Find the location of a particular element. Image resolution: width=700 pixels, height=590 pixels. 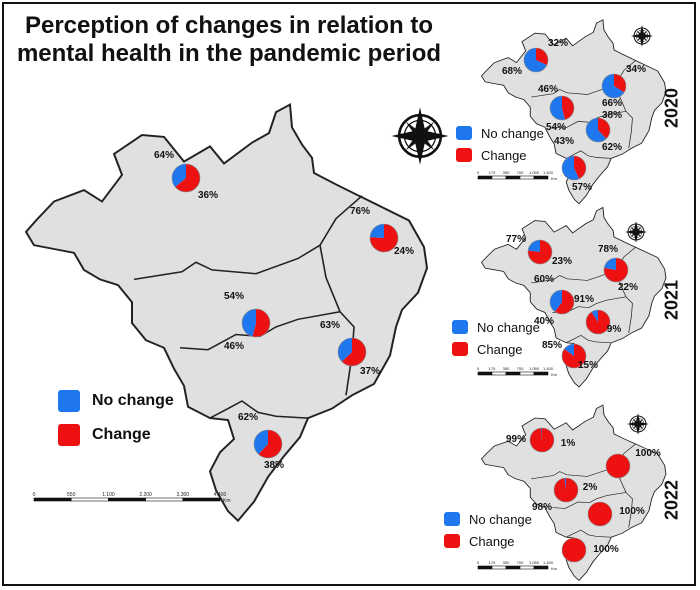

pie-label-no-change: 40% is located at coordinates (544, 321).